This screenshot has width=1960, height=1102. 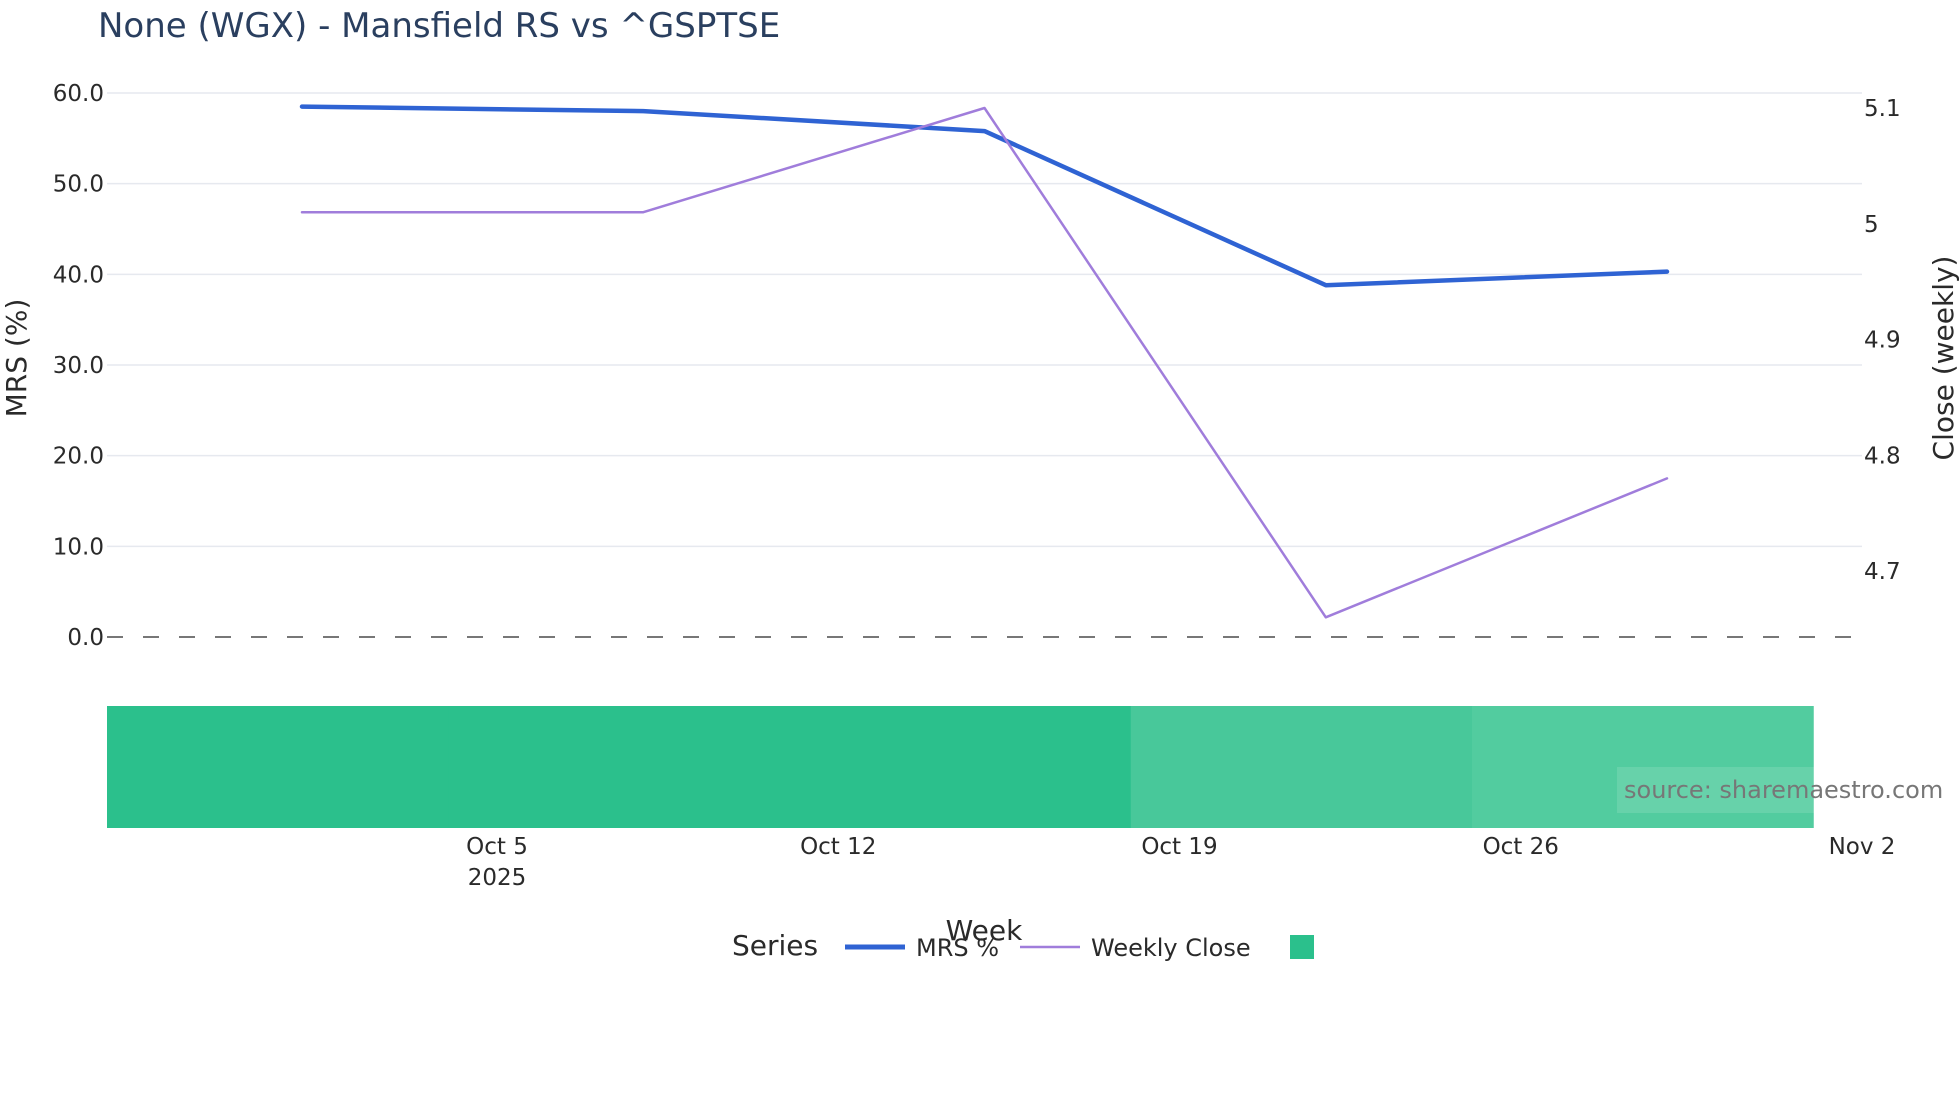 What do you see at coordinates (1871, 225) in the screenshot?
I see `y2-tick-label: 5` at bounding box center [1871, 225].